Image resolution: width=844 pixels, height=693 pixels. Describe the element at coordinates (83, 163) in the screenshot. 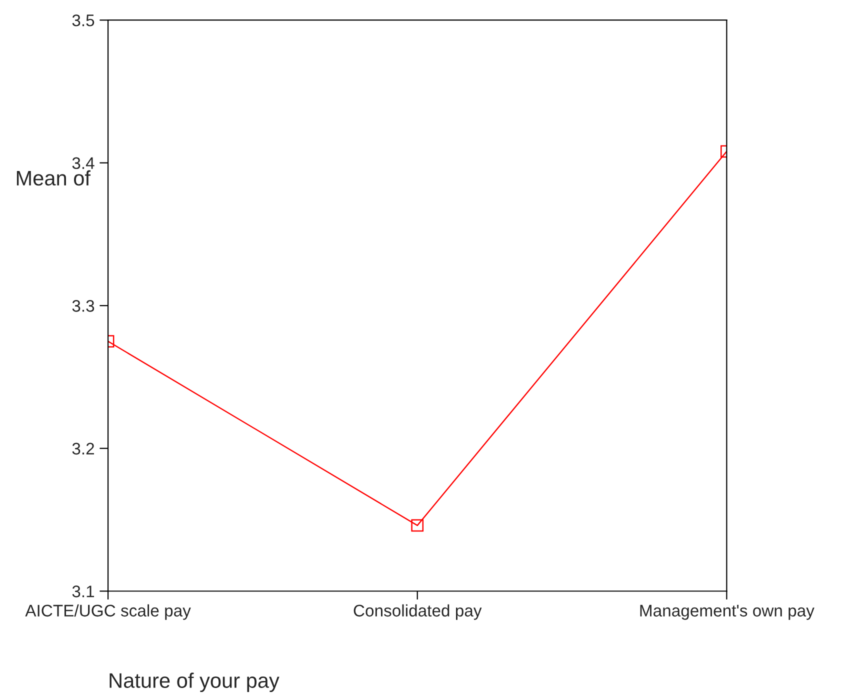

I see `y-tick-label: 3.4` at that location.